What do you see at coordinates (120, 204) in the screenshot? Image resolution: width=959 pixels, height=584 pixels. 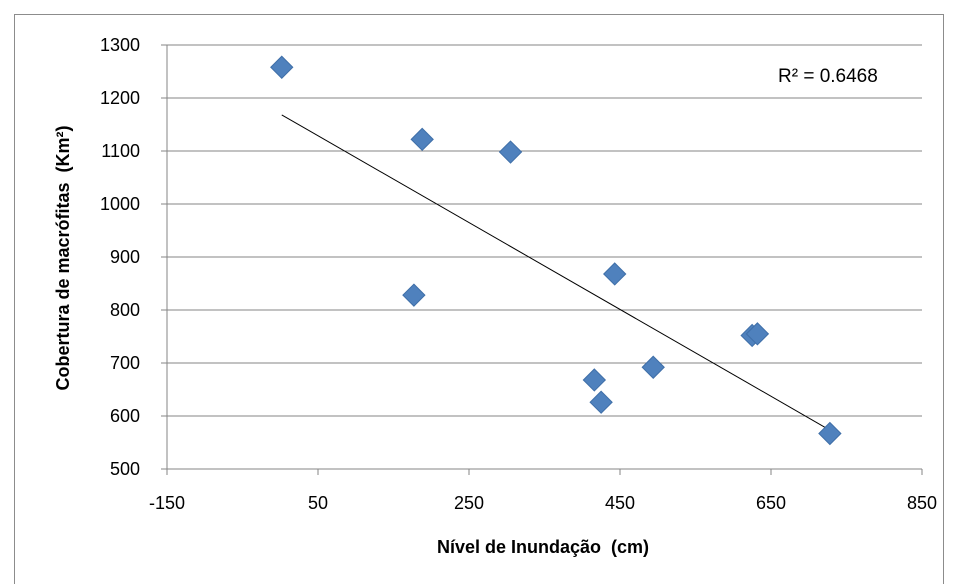 I see `y-tick-label: 1000` at bounding box center [120, 204].